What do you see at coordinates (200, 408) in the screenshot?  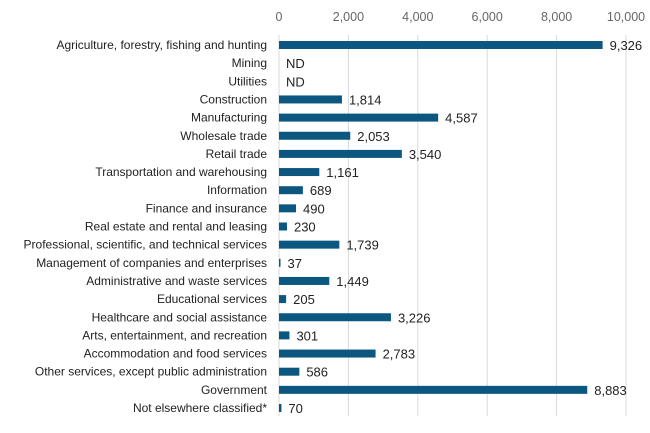 I see `category-label: Not elsewhere classified*` at bounding box center [200, 408].